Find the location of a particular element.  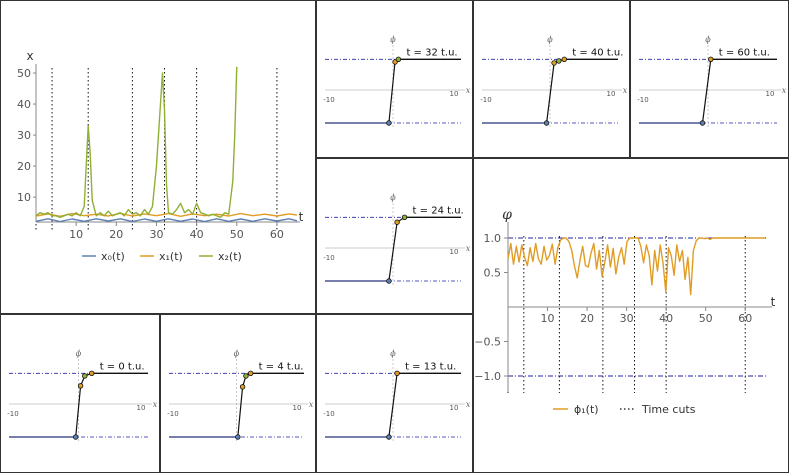

snapshot-time-label: t = 24 t.u. is located at coordinates (438, 210).